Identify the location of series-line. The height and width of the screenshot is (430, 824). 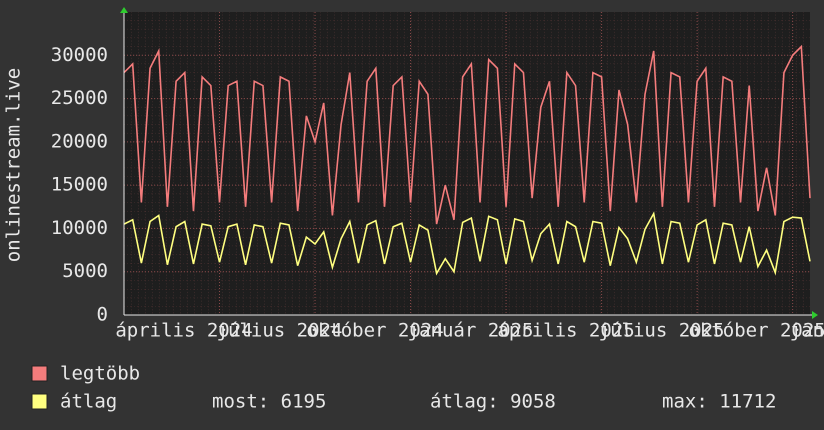
(467, 243).